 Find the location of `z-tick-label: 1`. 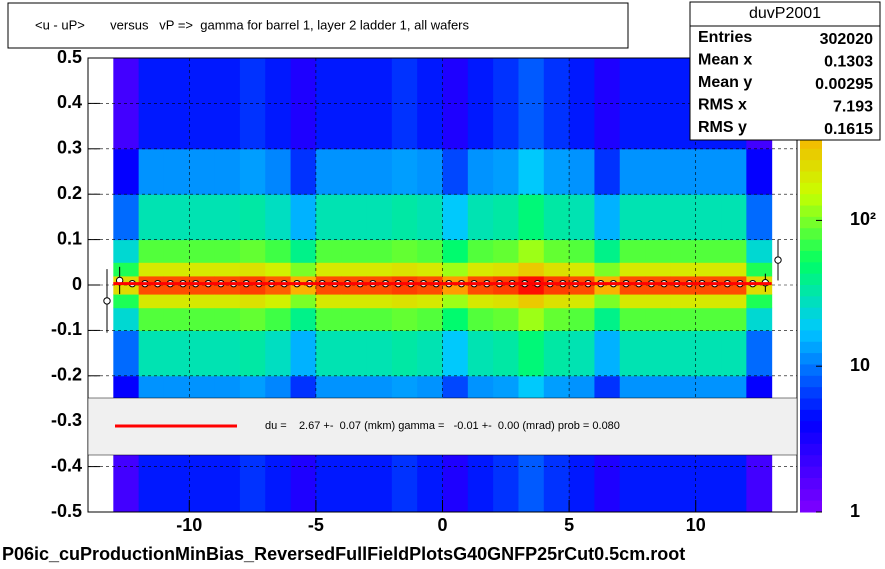

z-tick-label: 1 is located at coordinates (855, 511).